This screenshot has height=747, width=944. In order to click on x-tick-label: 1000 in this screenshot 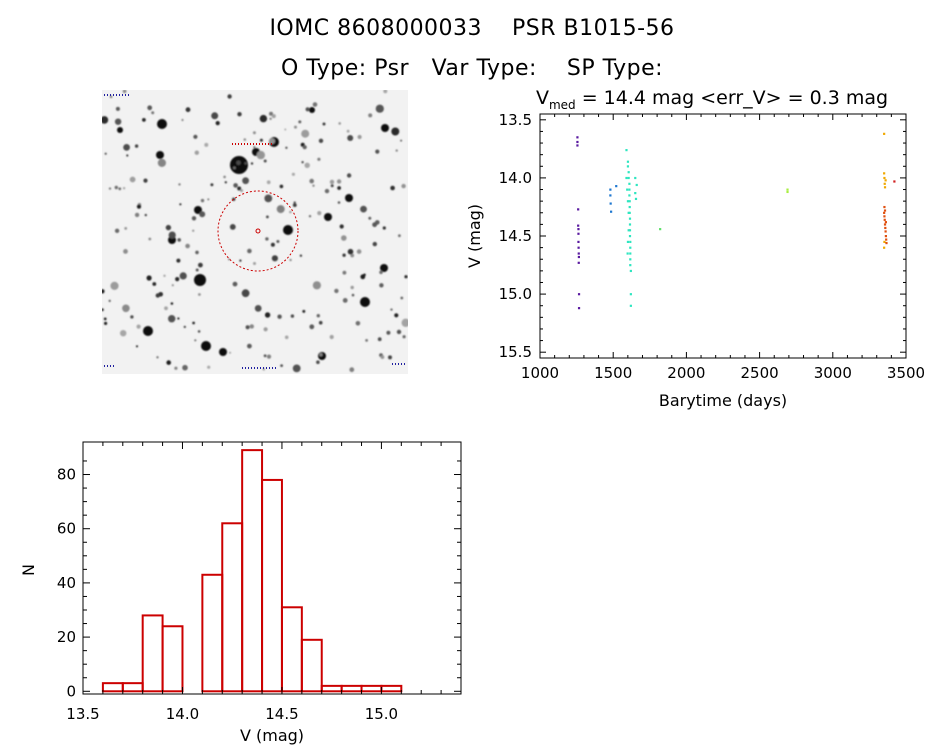, I will do `click(540, 373)`.